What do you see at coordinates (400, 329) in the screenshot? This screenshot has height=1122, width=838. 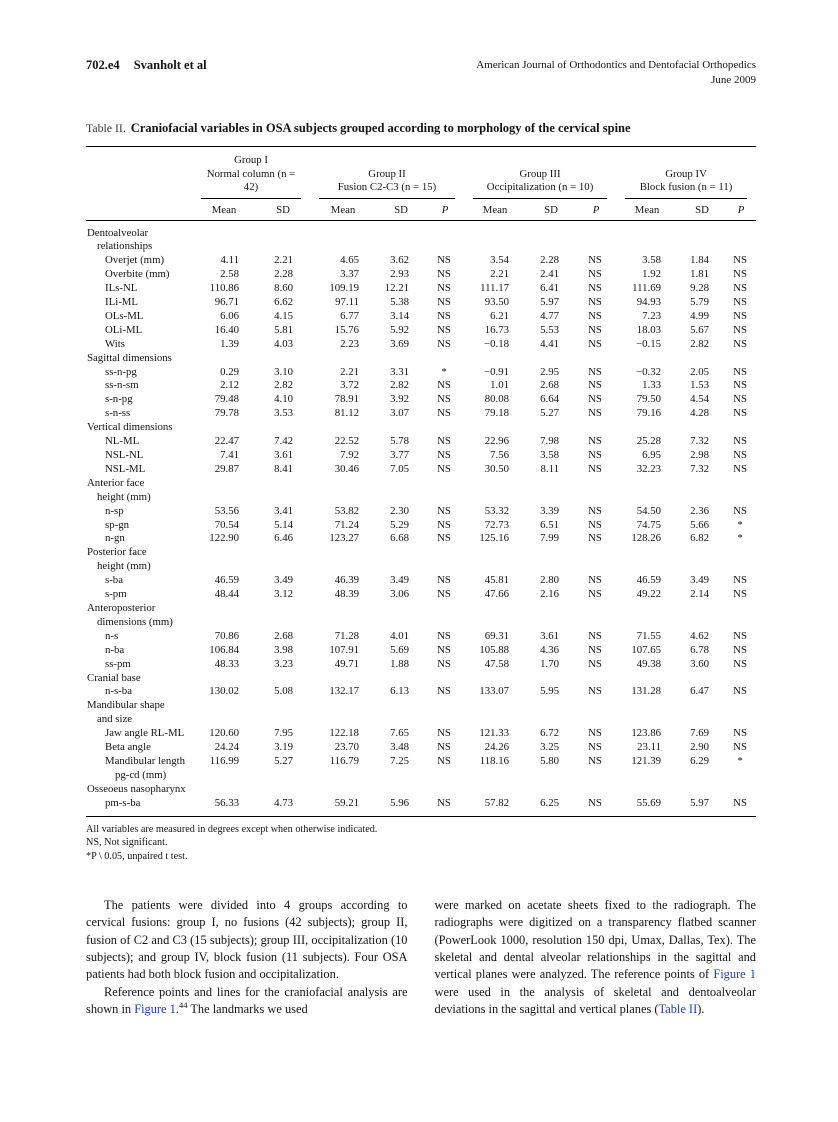 I see `cell-value: 5.92` at bounding box center [400, 329].